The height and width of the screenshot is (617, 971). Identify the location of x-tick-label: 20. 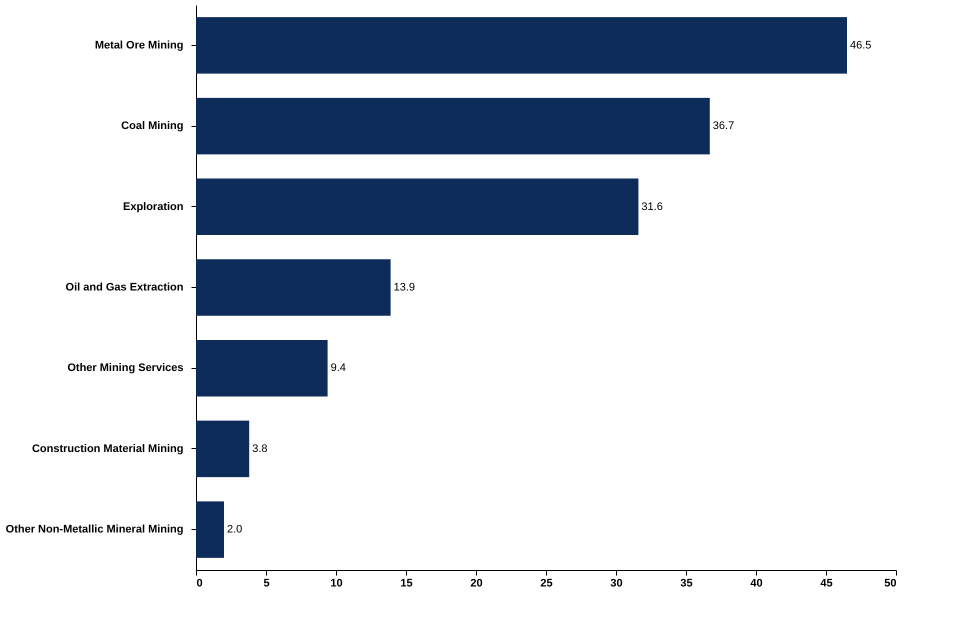
(476, 584).